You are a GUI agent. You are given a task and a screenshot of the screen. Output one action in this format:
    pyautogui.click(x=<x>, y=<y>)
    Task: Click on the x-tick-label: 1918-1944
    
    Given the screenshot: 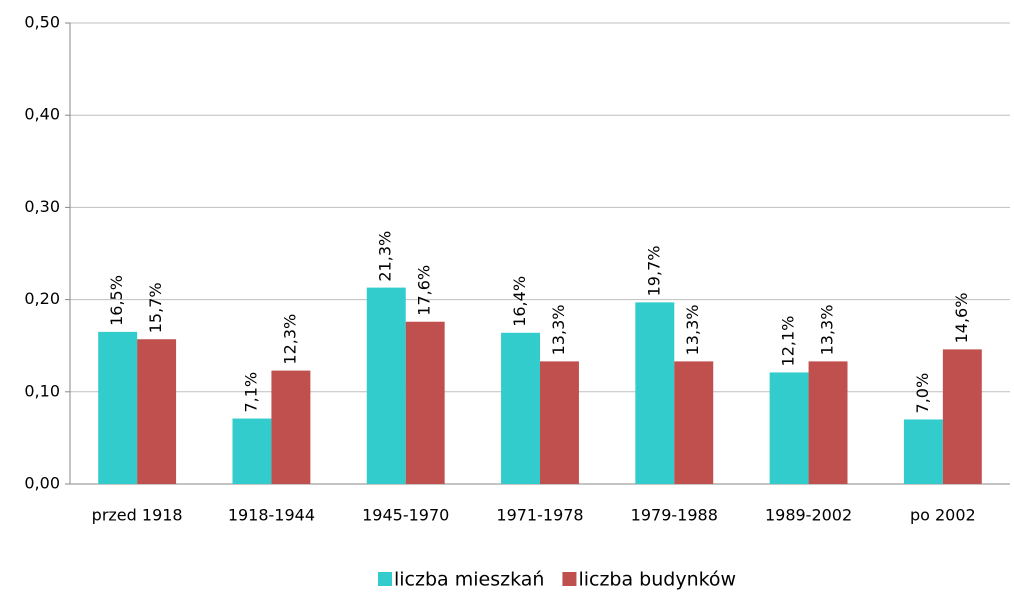 What is the action you would take?
    pyautogui.click(x=271, y=515)
    